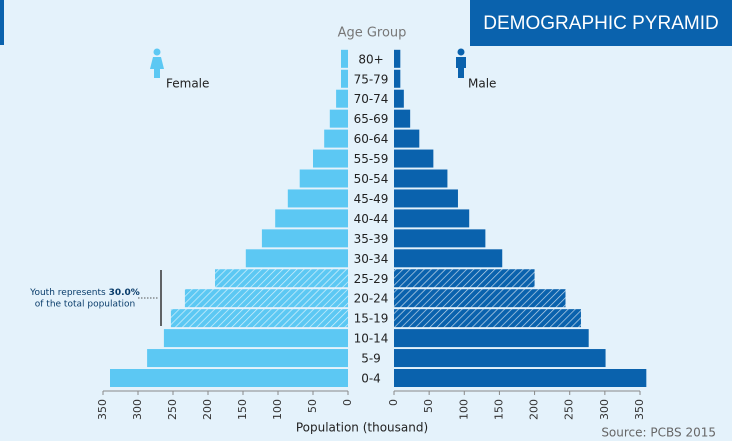 The width and height of the screenshot is (732, 441). I want to click on category-label: 75-79, so click(371, 79).